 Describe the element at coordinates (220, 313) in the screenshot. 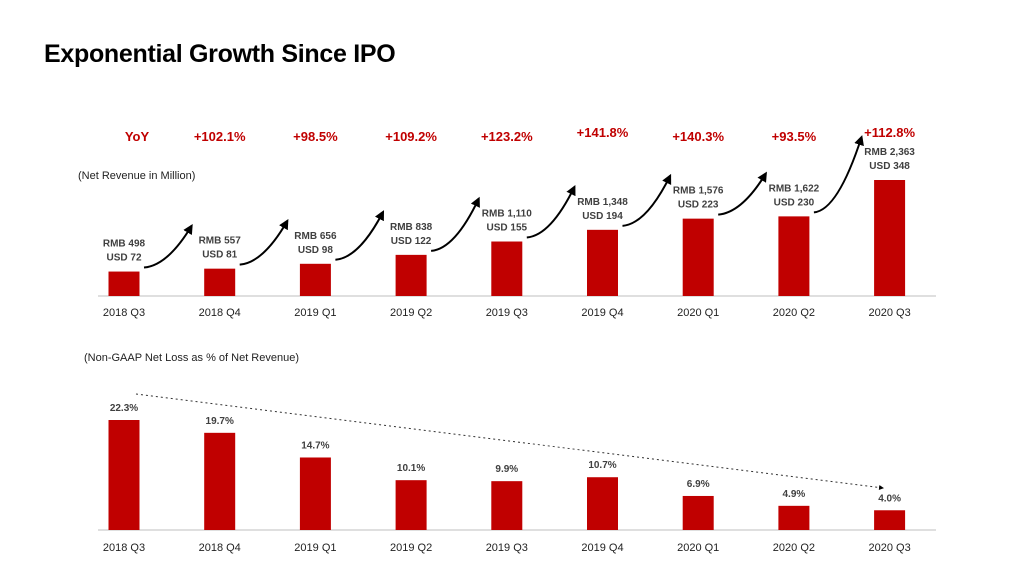

I see `revenue-x-tick: 2018 Q4` at that location.